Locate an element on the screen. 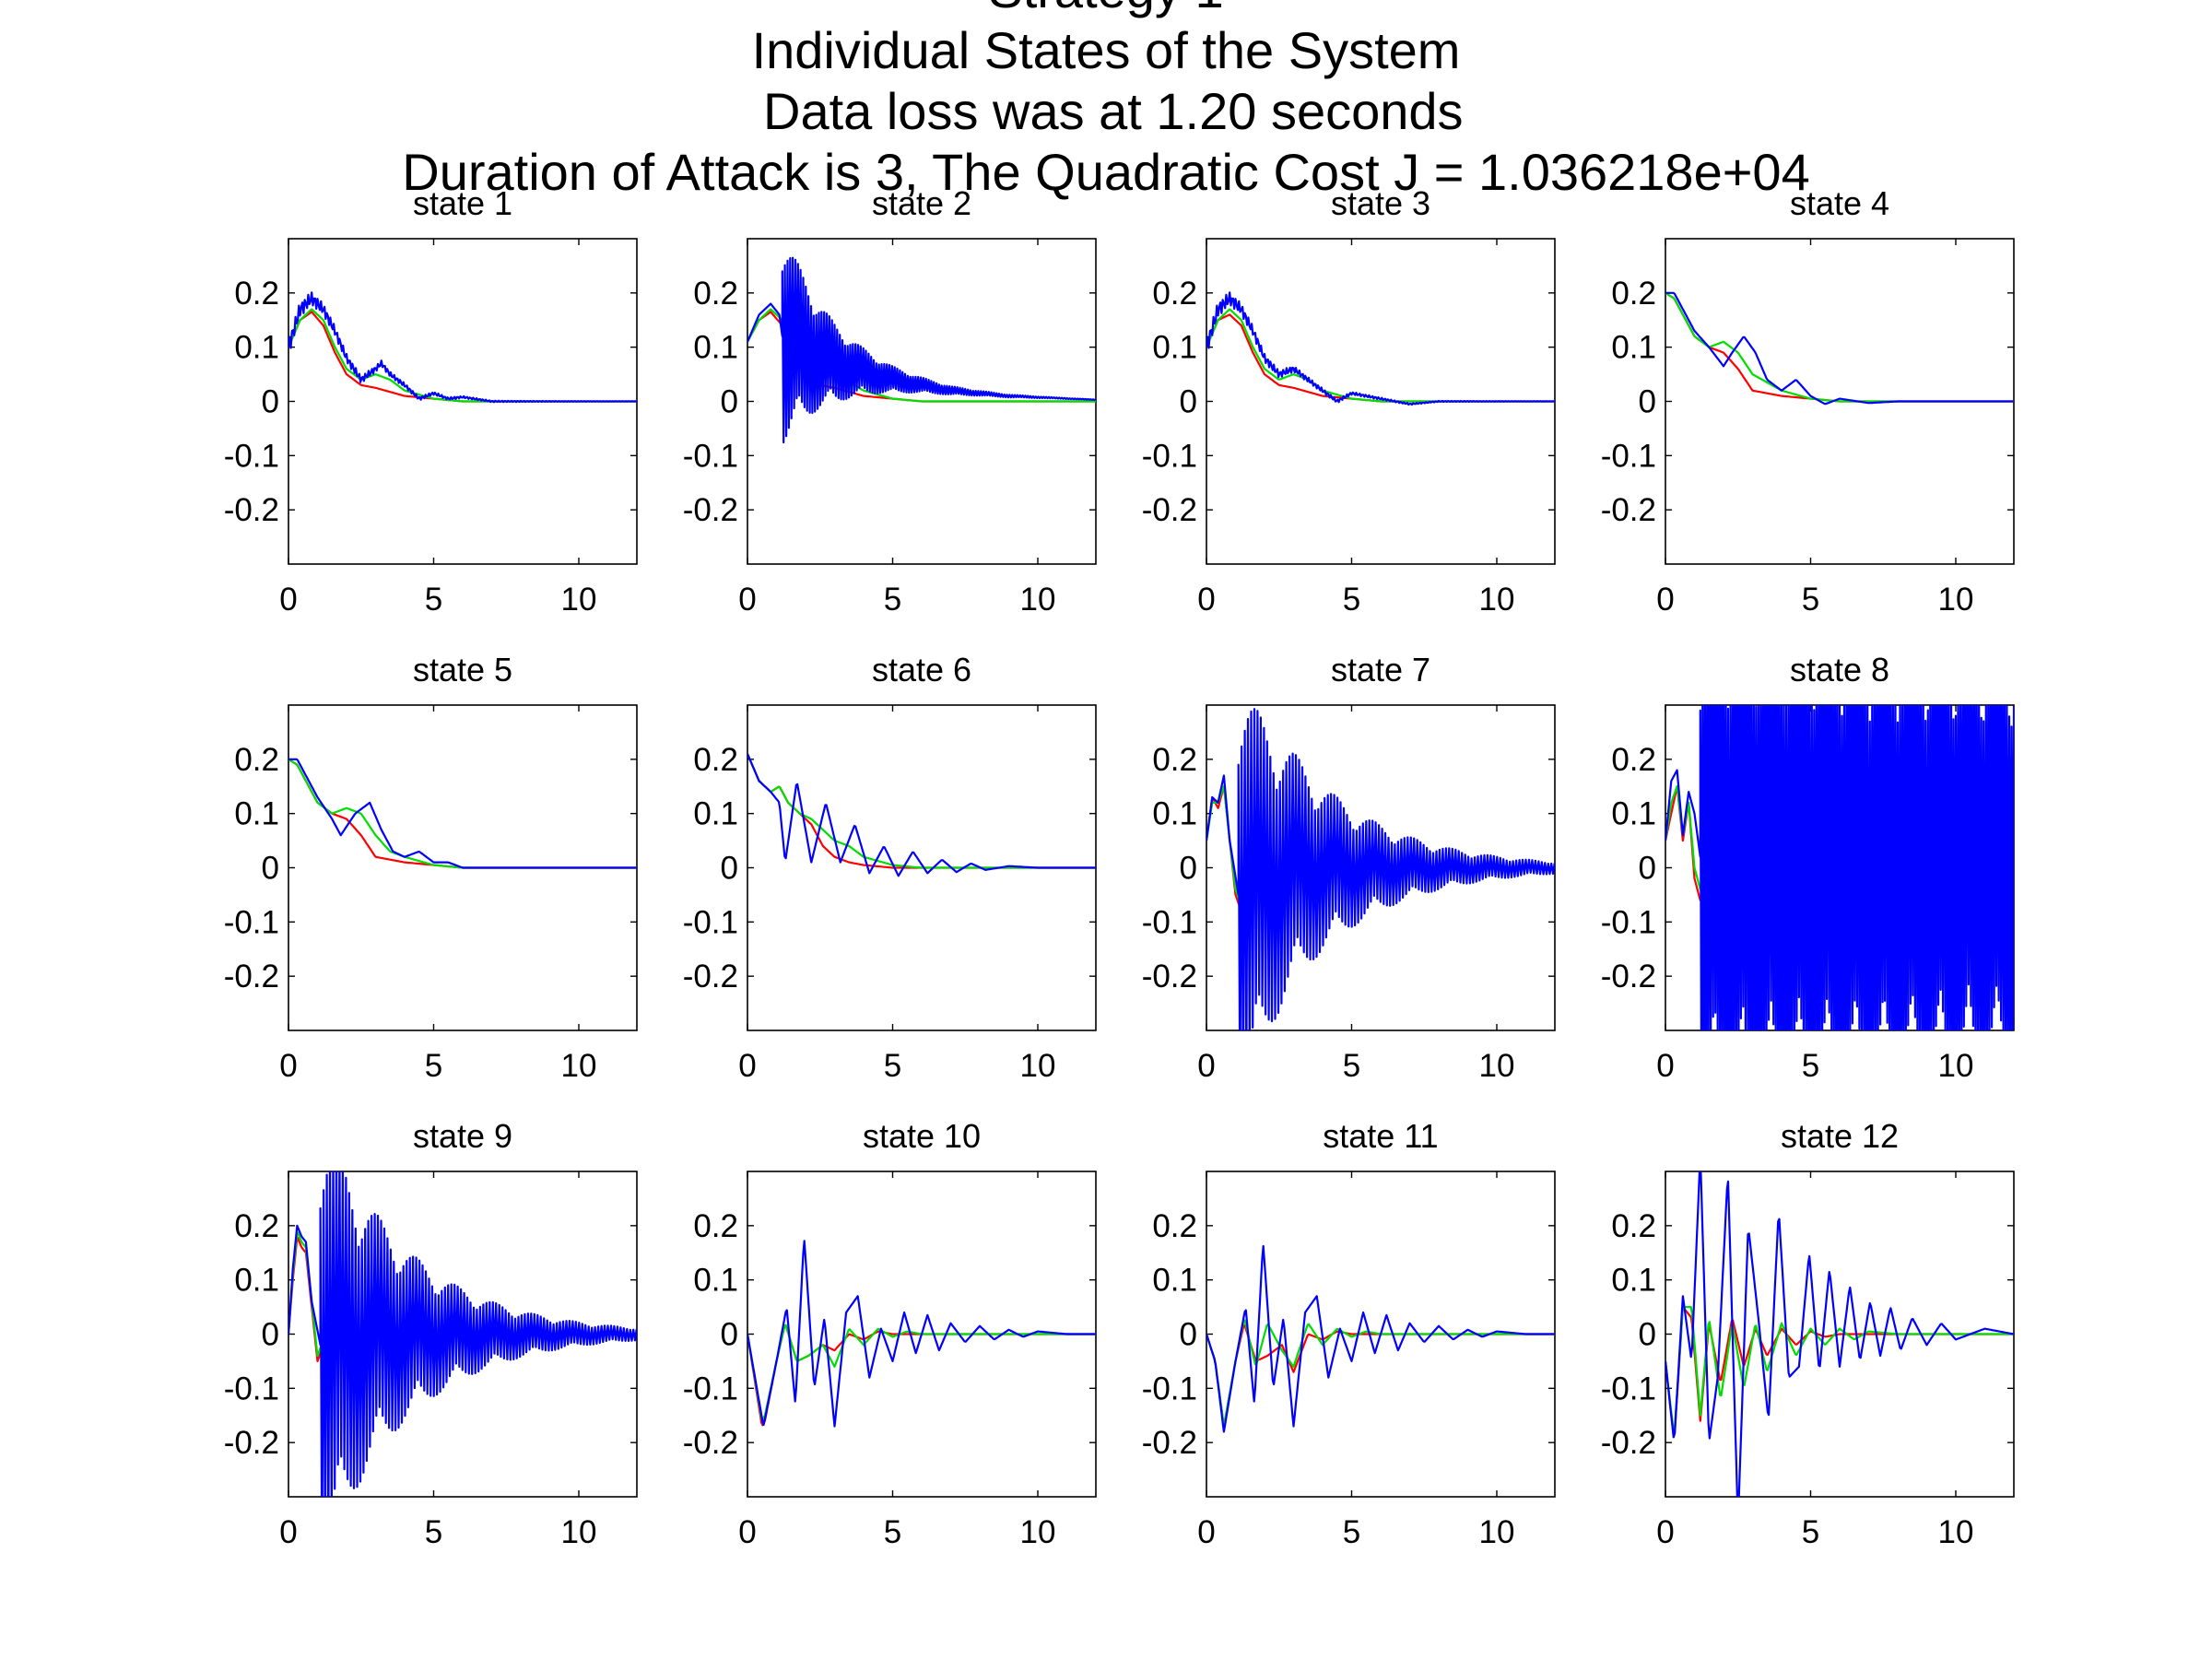 Image resolution: width=2212 pixels, height=1659 pixels. figure-title-line-1: Strategy 1 is located at coordinates (1105, 9).